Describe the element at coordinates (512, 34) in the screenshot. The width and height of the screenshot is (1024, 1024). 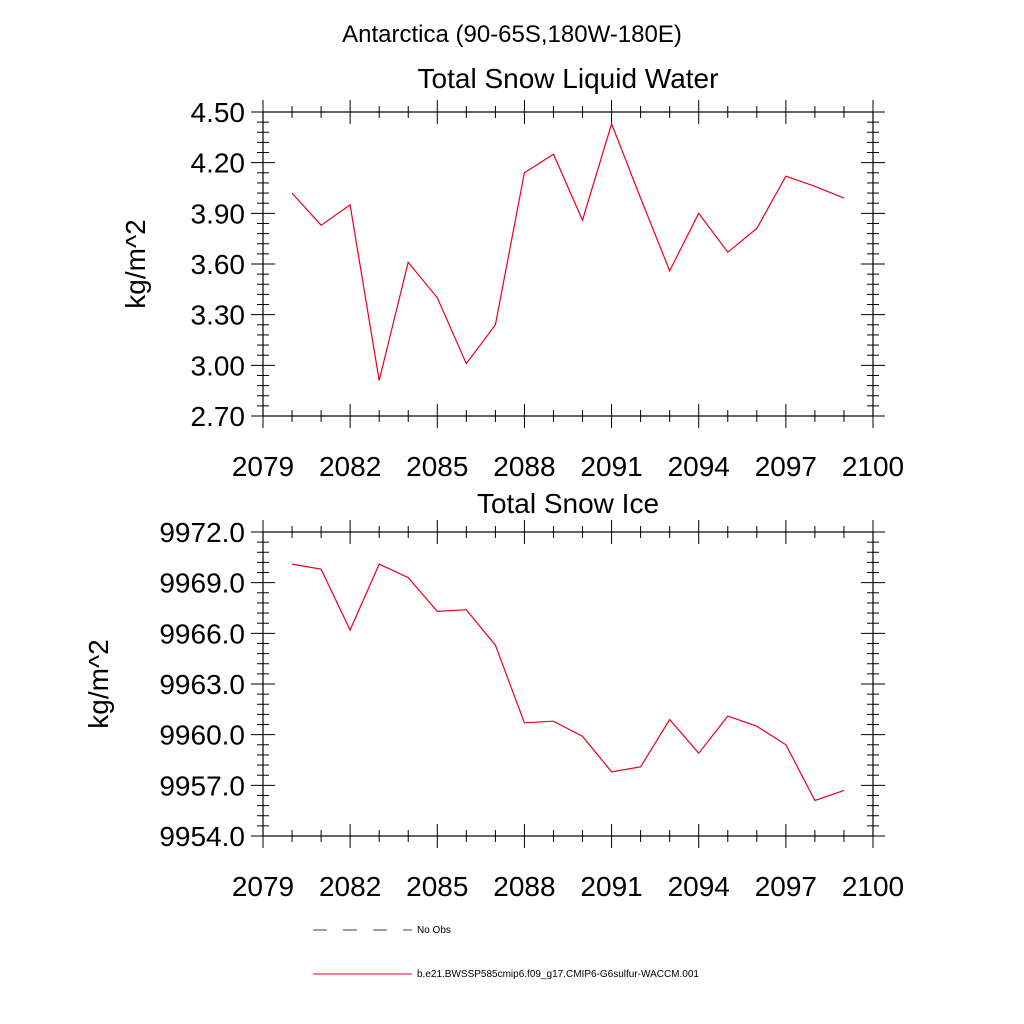
I see `main-title: Antarctica (90-65S,180W-180E)` at that location.